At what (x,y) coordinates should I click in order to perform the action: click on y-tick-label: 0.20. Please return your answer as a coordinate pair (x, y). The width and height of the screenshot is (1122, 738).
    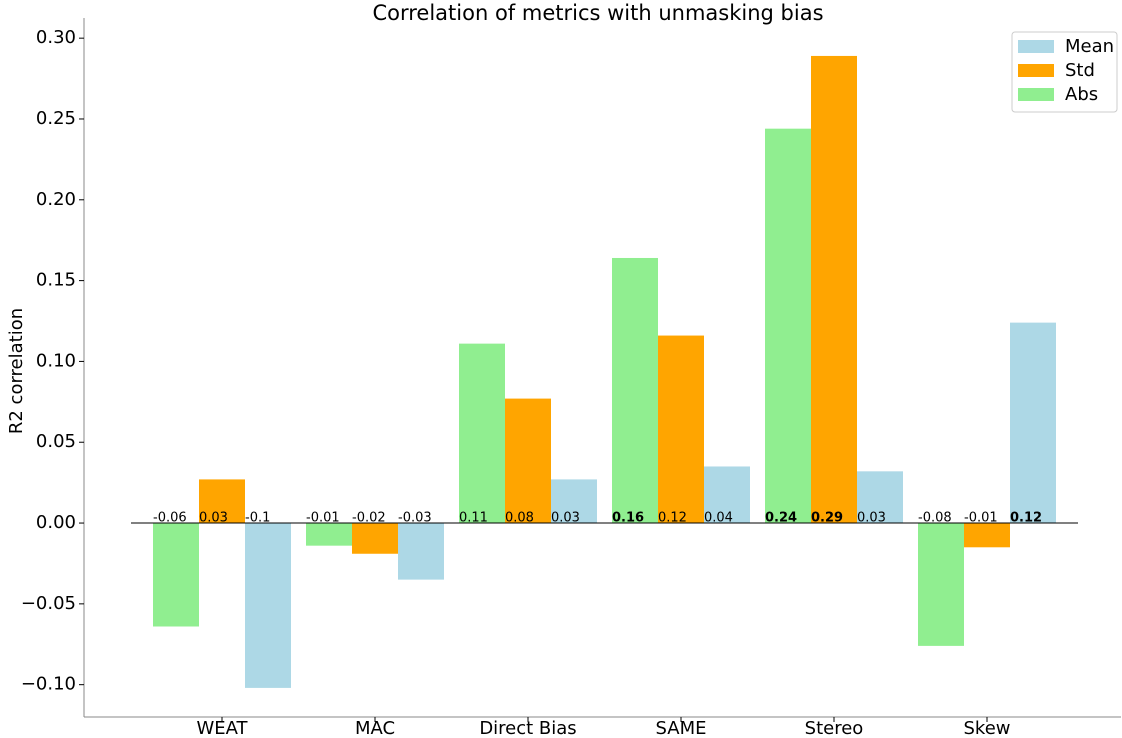
    Looking at the image, I should click on (56, 199).